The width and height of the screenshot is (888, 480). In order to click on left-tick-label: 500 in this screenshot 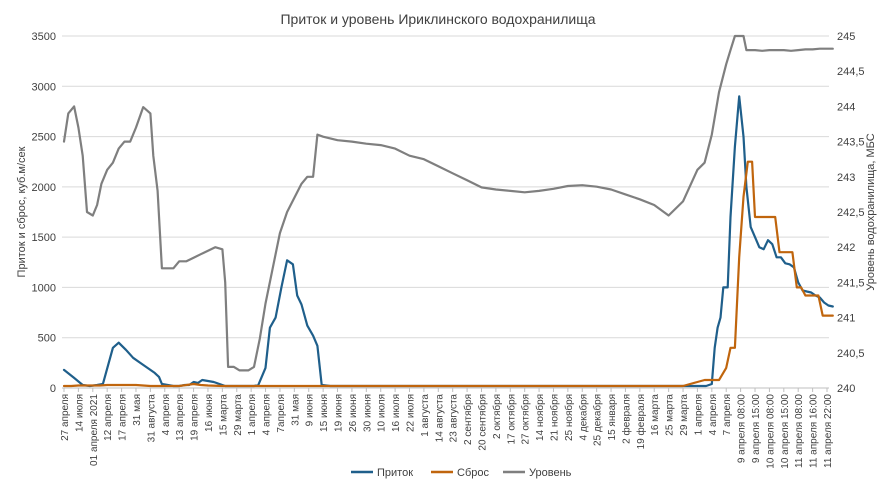, I will do `click(47, 339)`.